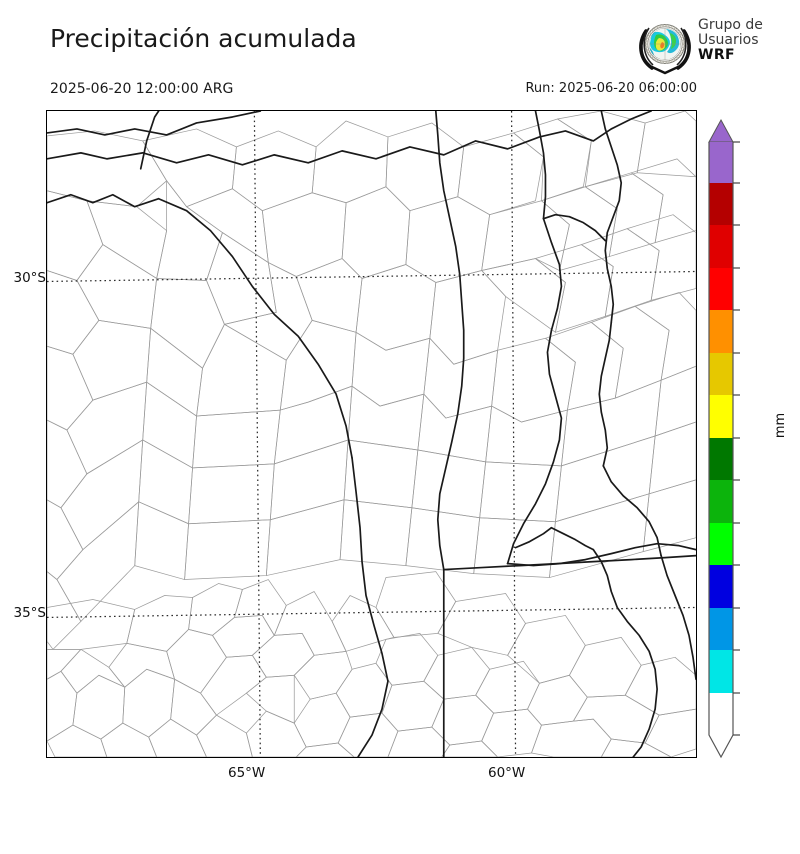 The height and width of the screenshot is (854, 800). What do you see at coordinates (142, 89) in the screenshot?
I see `valid-time-label: 2025-06-20 12:00:00 ARG` at bounding box center [142, 89].